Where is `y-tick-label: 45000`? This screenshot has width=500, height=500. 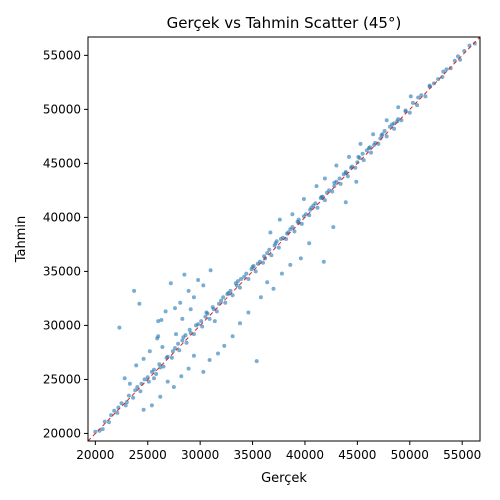 y-tick-label: 45000 is located at coordinates (62, 163).